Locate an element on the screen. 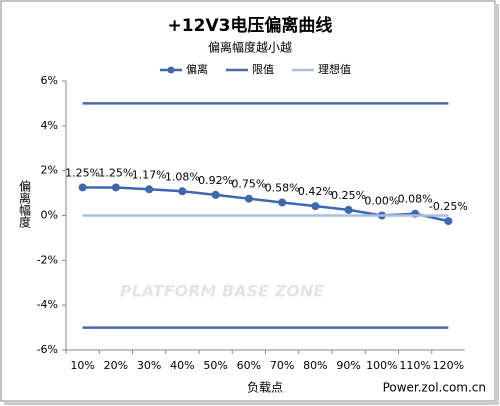 The height and width of the screenshot is (406, 500). legend-label: 偏离 is located at coordinates (197, 69).